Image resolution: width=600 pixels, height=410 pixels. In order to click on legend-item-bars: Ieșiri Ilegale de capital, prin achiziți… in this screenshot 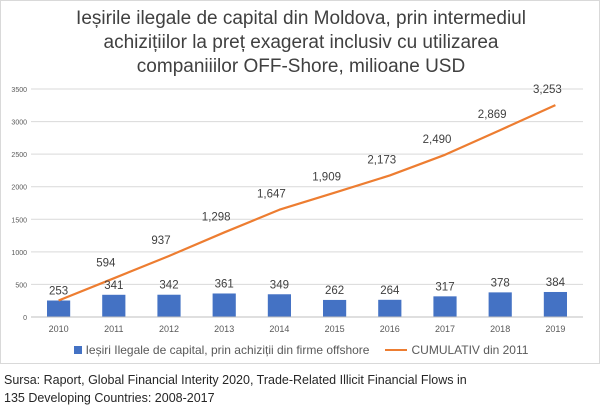, I will do `click(221, 350)`.